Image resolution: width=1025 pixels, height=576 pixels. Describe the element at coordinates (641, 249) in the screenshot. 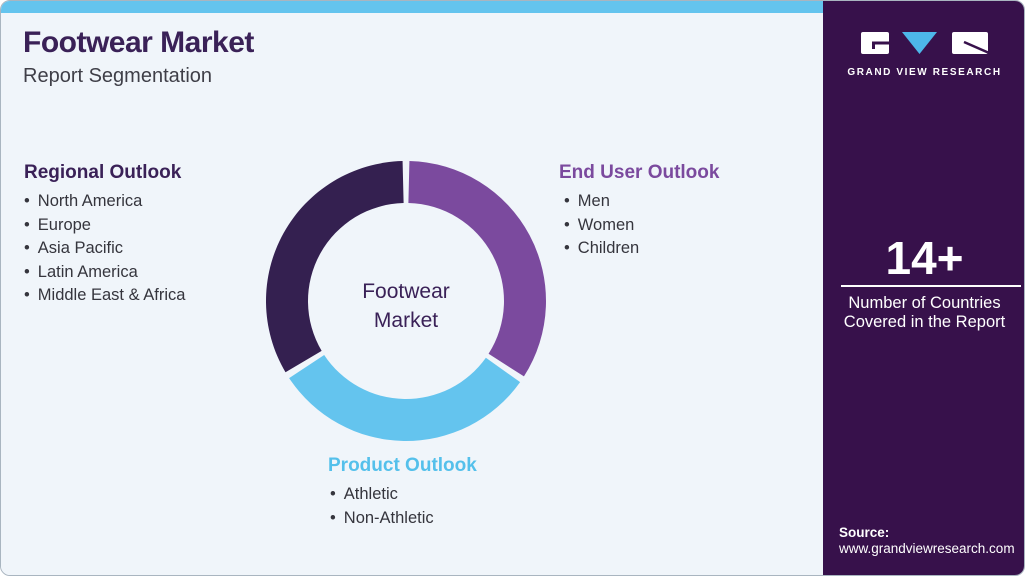

I see `list-item: Children` at that location.